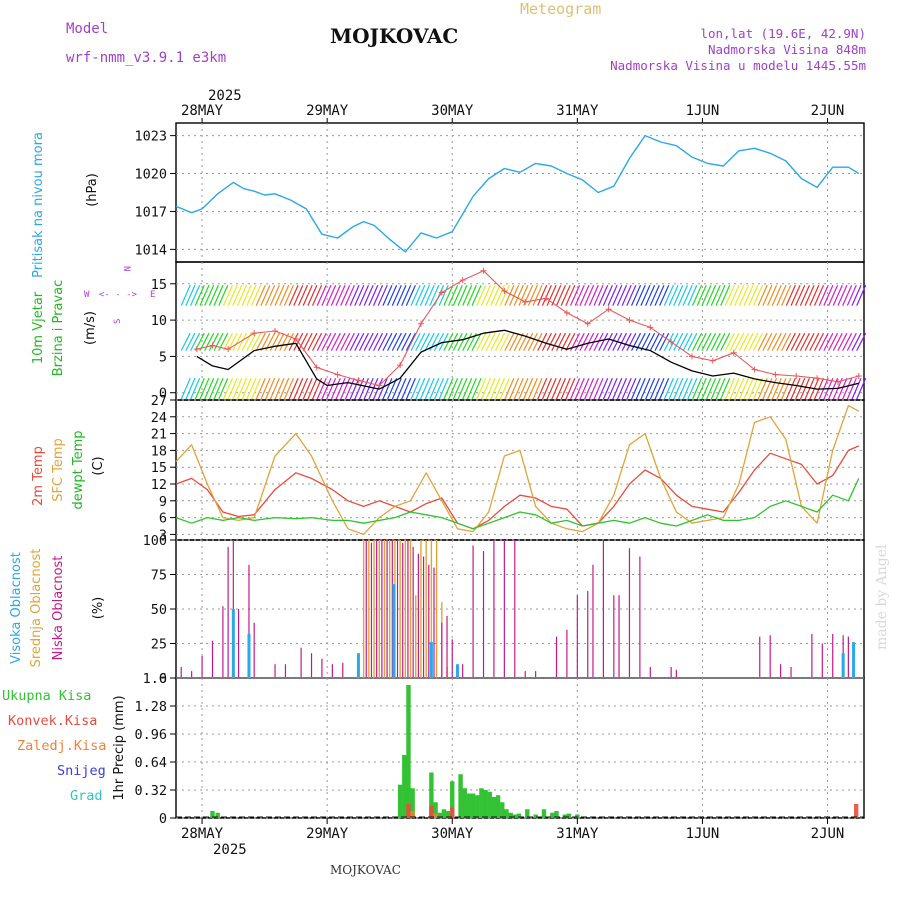 The image size is (900, 904). I want to click on legend-frozen-precip: Zaledj.Kisa, so click(61, 746).